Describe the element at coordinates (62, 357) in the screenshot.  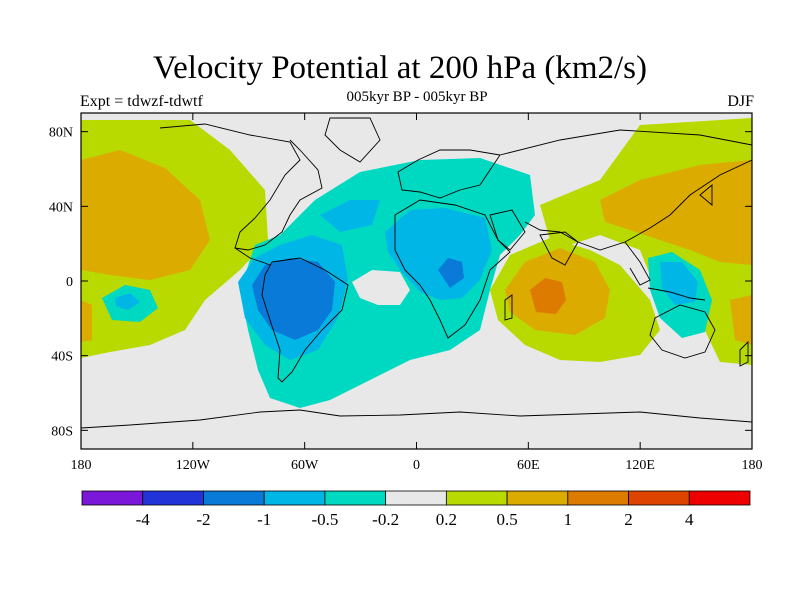
I see `y-tick-label: 40S` at that location.